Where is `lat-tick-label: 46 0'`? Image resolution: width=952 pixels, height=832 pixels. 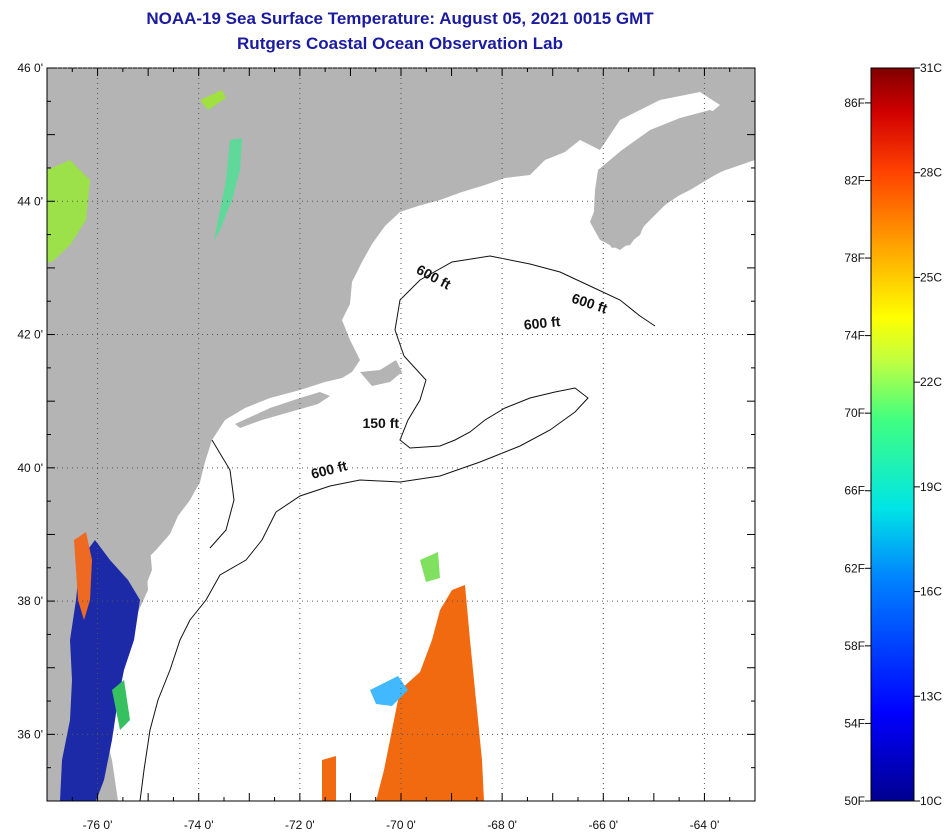
lat-tick-label: 46 0' is located at coordinates (30, 68).